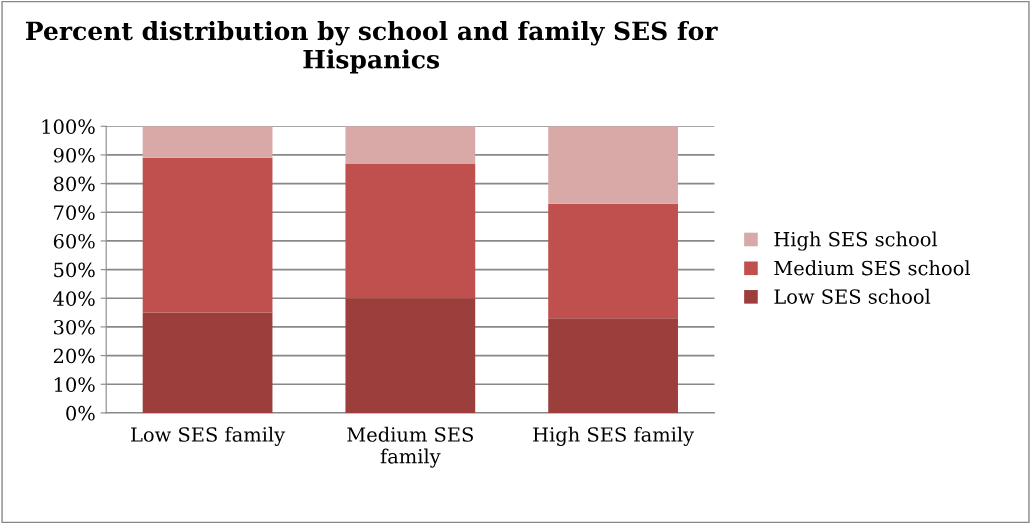 Image resolution: width=1031 pixels, height=524 pixels. What do you see at coordinates (74, 384) in the screenshot?
I see `y-tick-label: 10%` at bounding box center [74, 384].